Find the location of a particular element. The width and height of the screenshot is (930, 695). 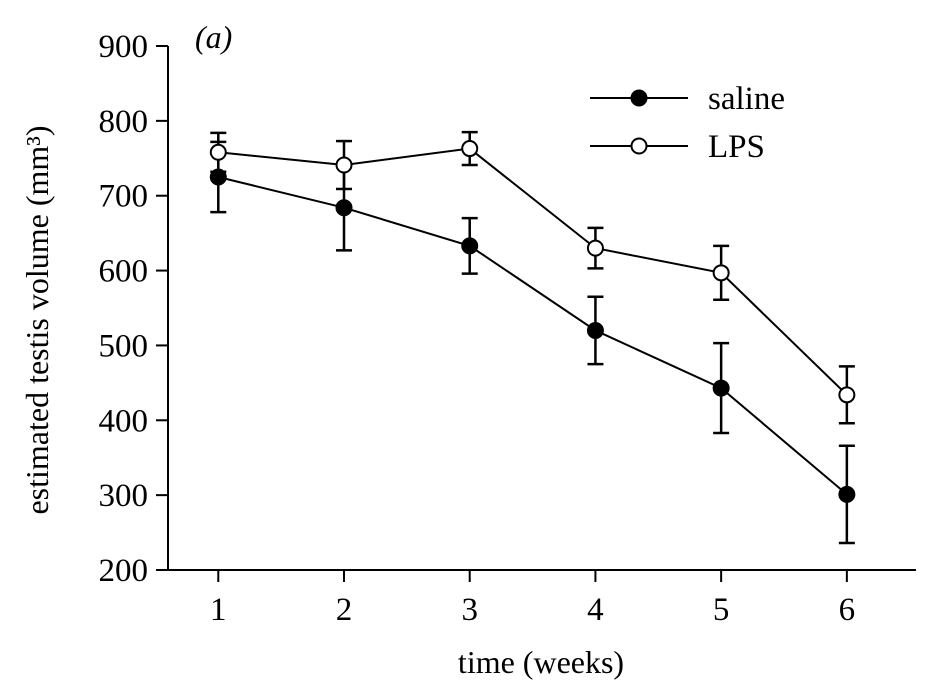

x-tick-label: 2 is located at coordinates (344, 610).